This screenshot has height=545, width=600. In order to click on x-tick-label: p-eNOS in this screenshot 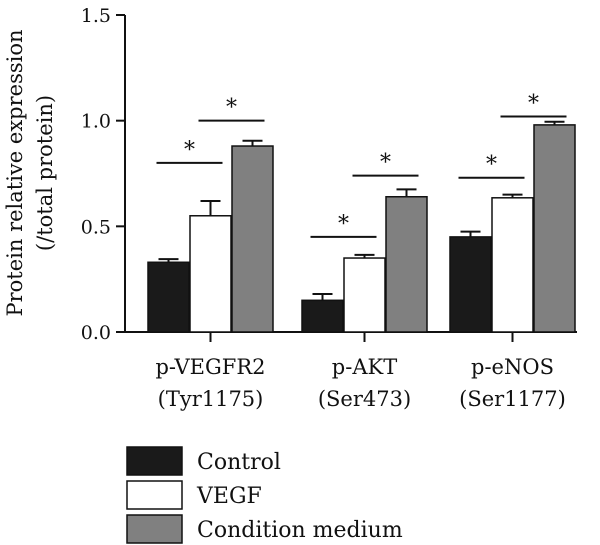, I will do `click(512, 367)`.